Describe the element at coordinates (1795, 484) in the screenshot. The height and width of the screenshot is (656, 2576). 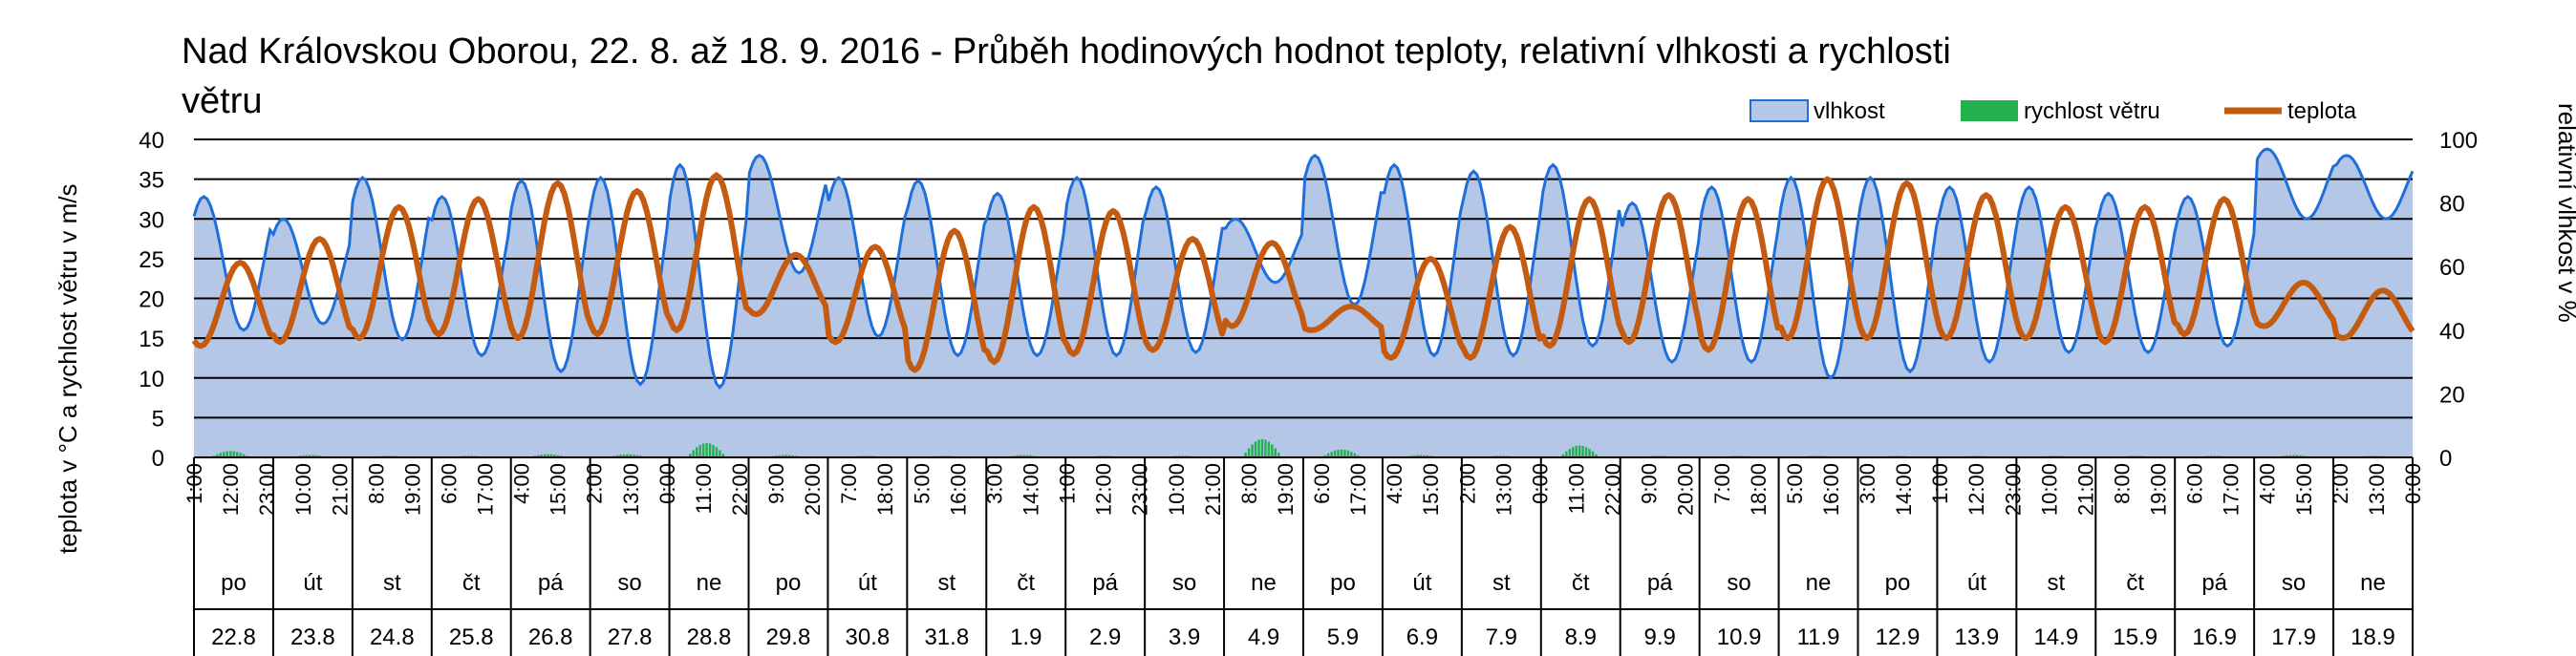
I see `hour-tick-label: 5:00` at that location.